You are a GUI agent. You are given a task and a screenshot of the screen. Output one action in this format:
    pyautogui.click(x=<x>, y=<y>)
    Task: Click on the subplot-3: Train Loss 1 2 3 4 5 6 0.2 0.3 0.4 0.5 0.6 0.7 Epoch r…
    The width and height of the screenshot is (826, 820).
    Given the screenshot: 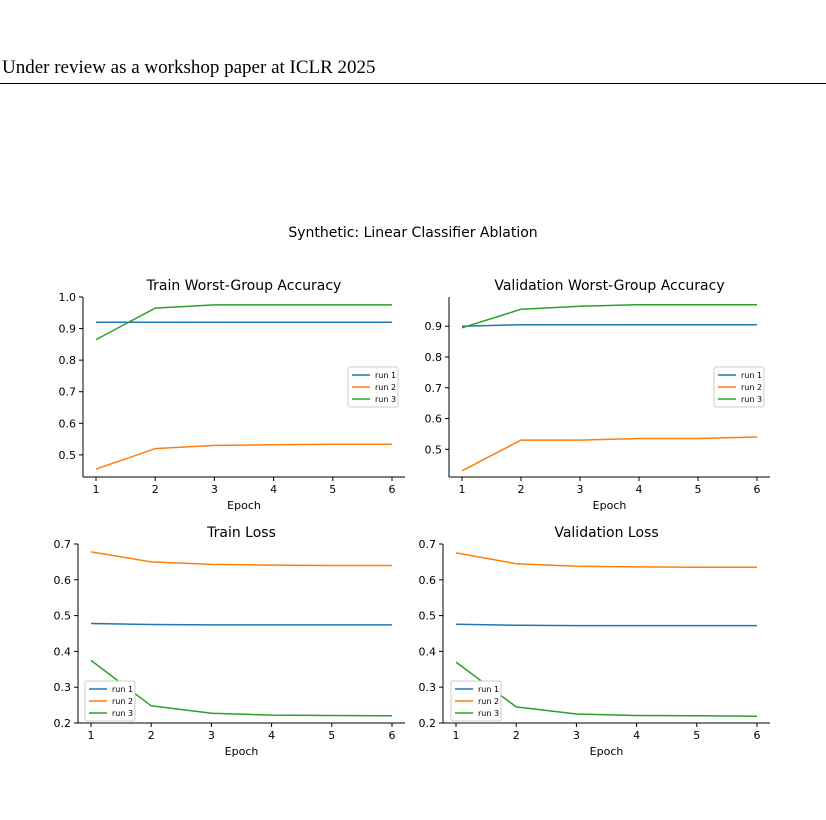 What is the action you would take?
    pyautogui.click(x=229, y=641)
    